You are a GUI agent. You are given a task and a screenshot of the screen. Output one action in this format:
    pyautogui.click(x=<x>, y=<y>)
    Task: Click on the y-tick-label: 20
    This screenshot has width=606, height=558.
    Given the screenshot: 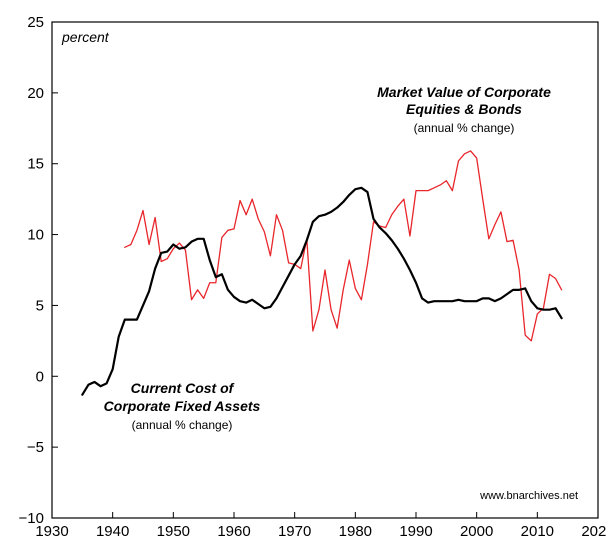 What is the action you would take?
    pyautogui.click(x=35, y=93)
    